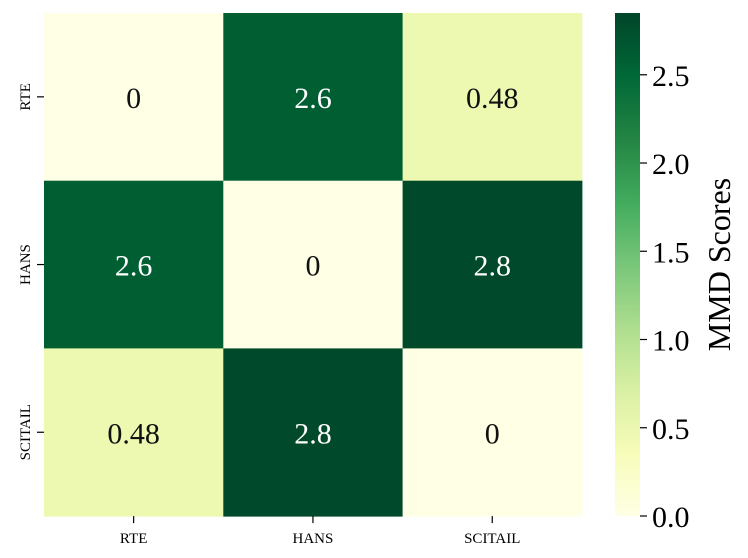 The image size is (748, 558). I want to click on colorbar-label: MMD Scores, so click(719, 264).